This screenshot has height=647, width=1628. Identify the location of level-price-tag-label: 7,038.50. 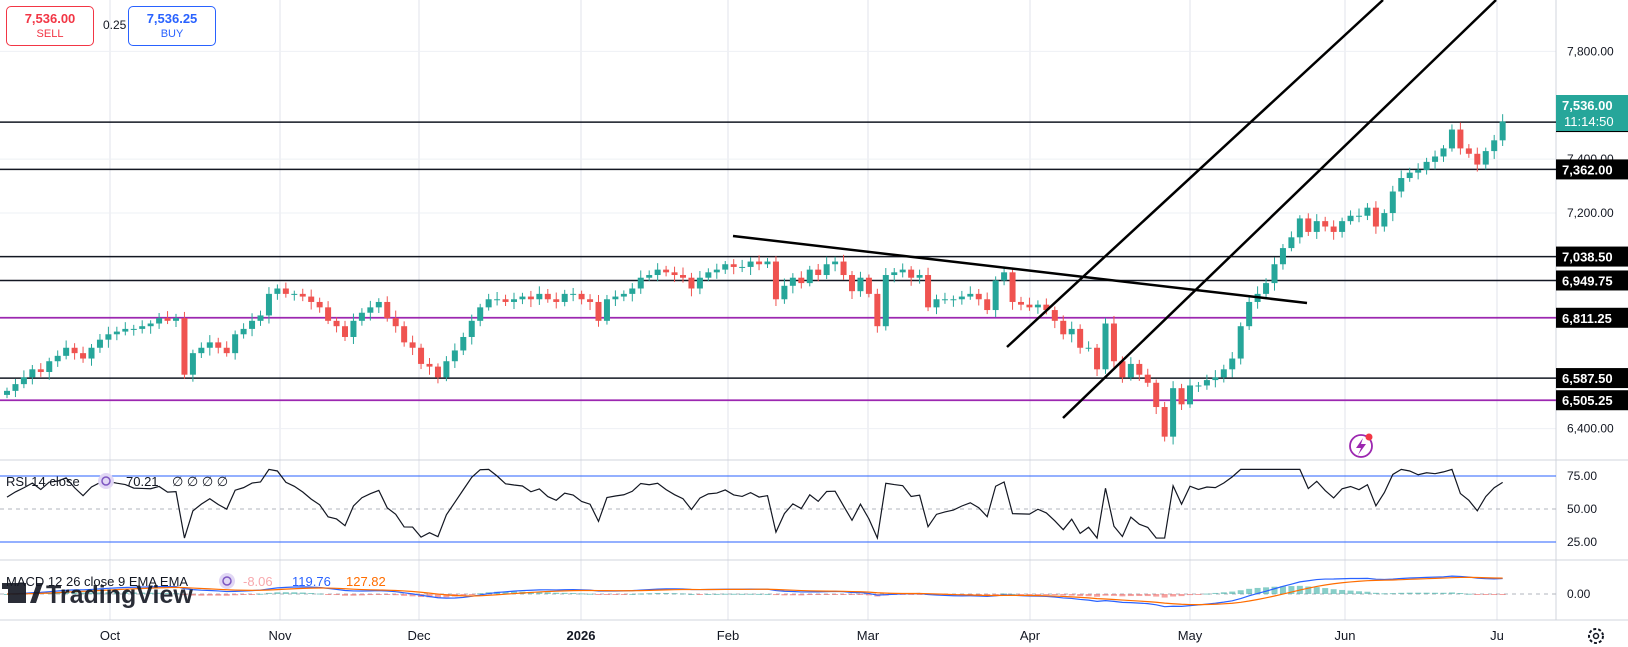
(1587, 257).